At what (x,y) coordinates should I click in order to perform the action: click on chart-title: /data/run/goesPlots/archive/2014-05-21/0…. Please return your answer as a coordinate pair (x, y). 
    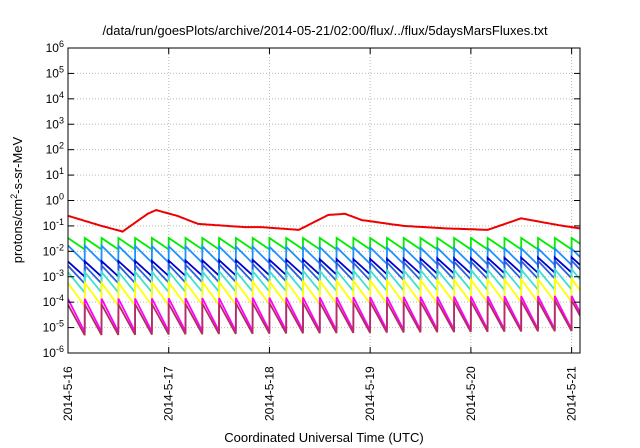
    Looking at the image, I should click on (325, 30).